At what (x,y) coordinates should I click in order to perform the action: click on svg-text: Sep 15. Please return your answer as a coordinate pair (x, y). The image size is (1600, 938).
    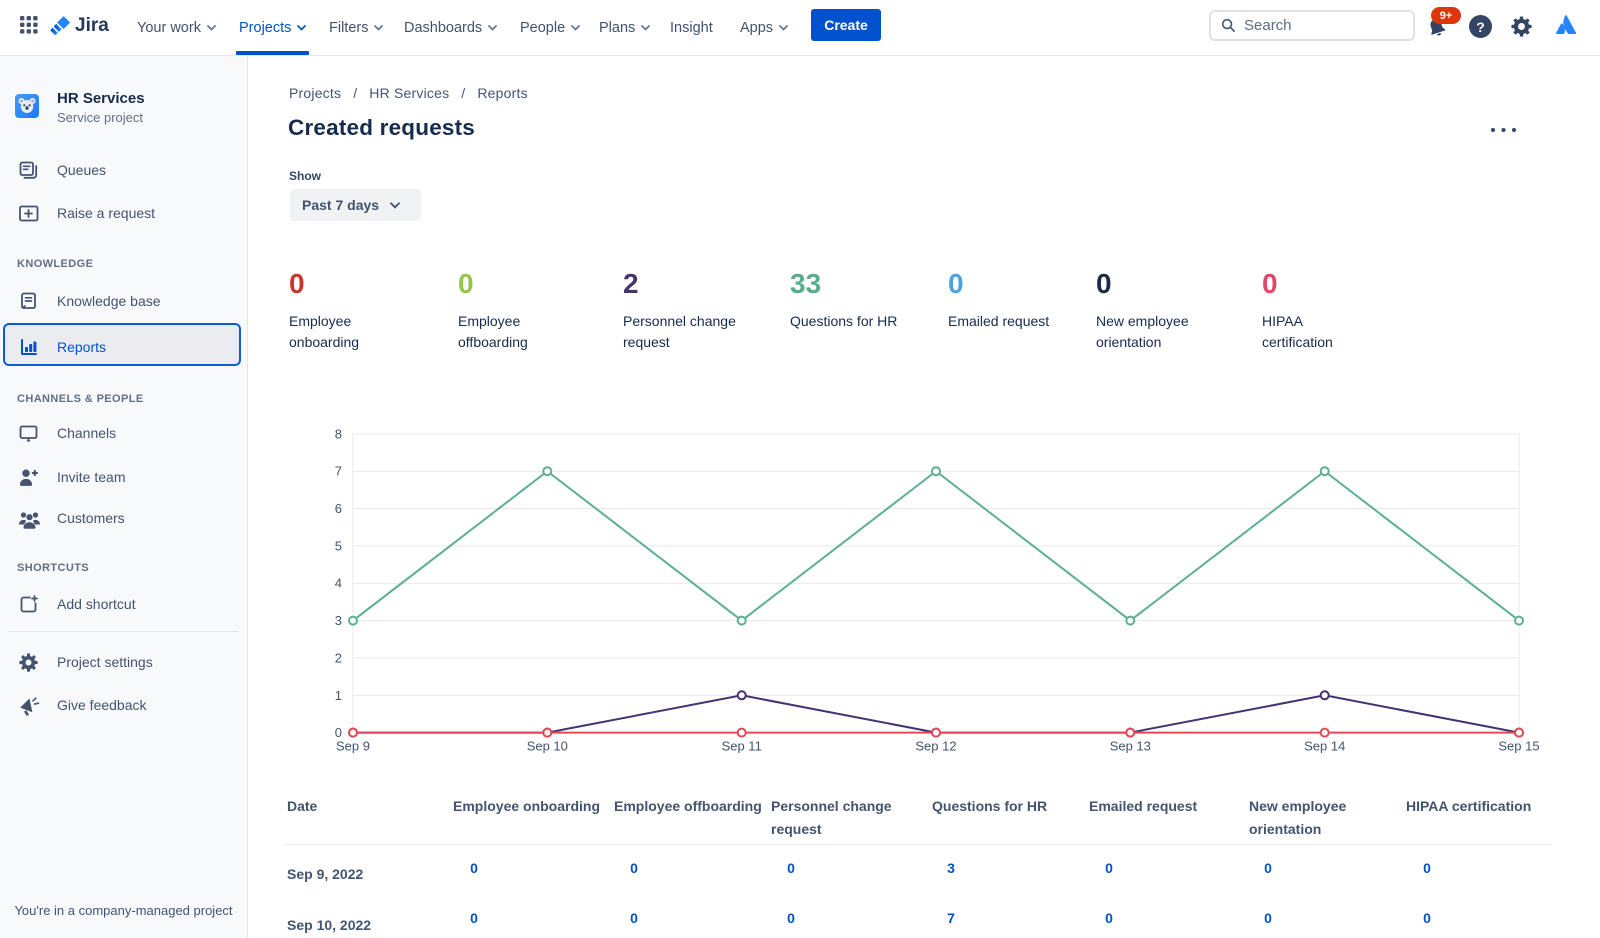
    Looking at the image, I should click on (1518, 746).